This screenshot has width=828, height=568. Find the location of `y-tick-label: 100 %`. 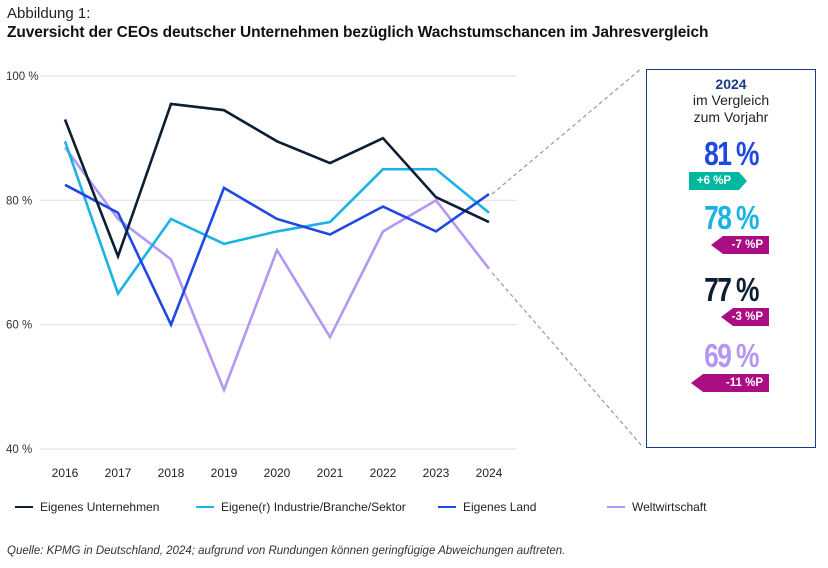

y-tick-label: 100 % is located at coordinates (22, 77).